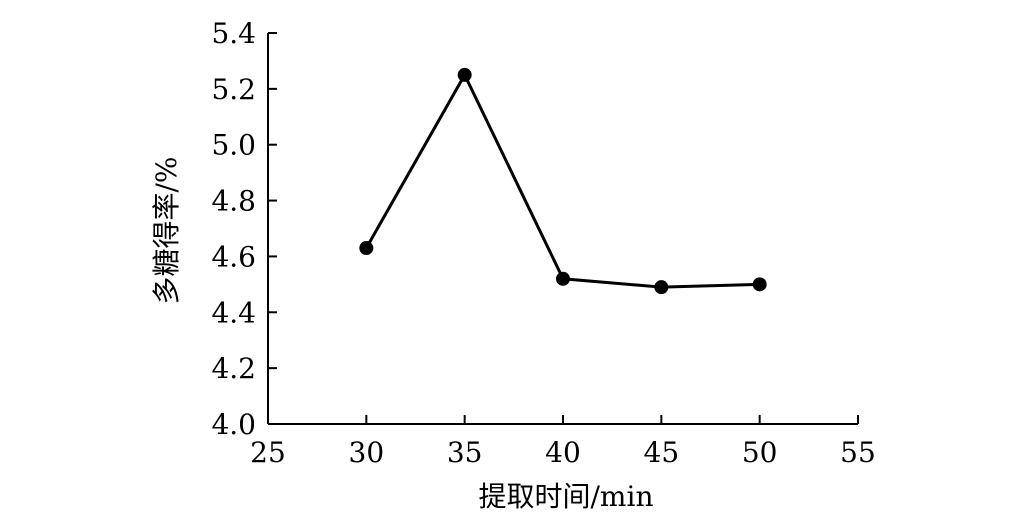  What do you see at coordinates (563, 452) in the screenshot?
I see `x-tick-label: 40` at bounding box center [563, 452].